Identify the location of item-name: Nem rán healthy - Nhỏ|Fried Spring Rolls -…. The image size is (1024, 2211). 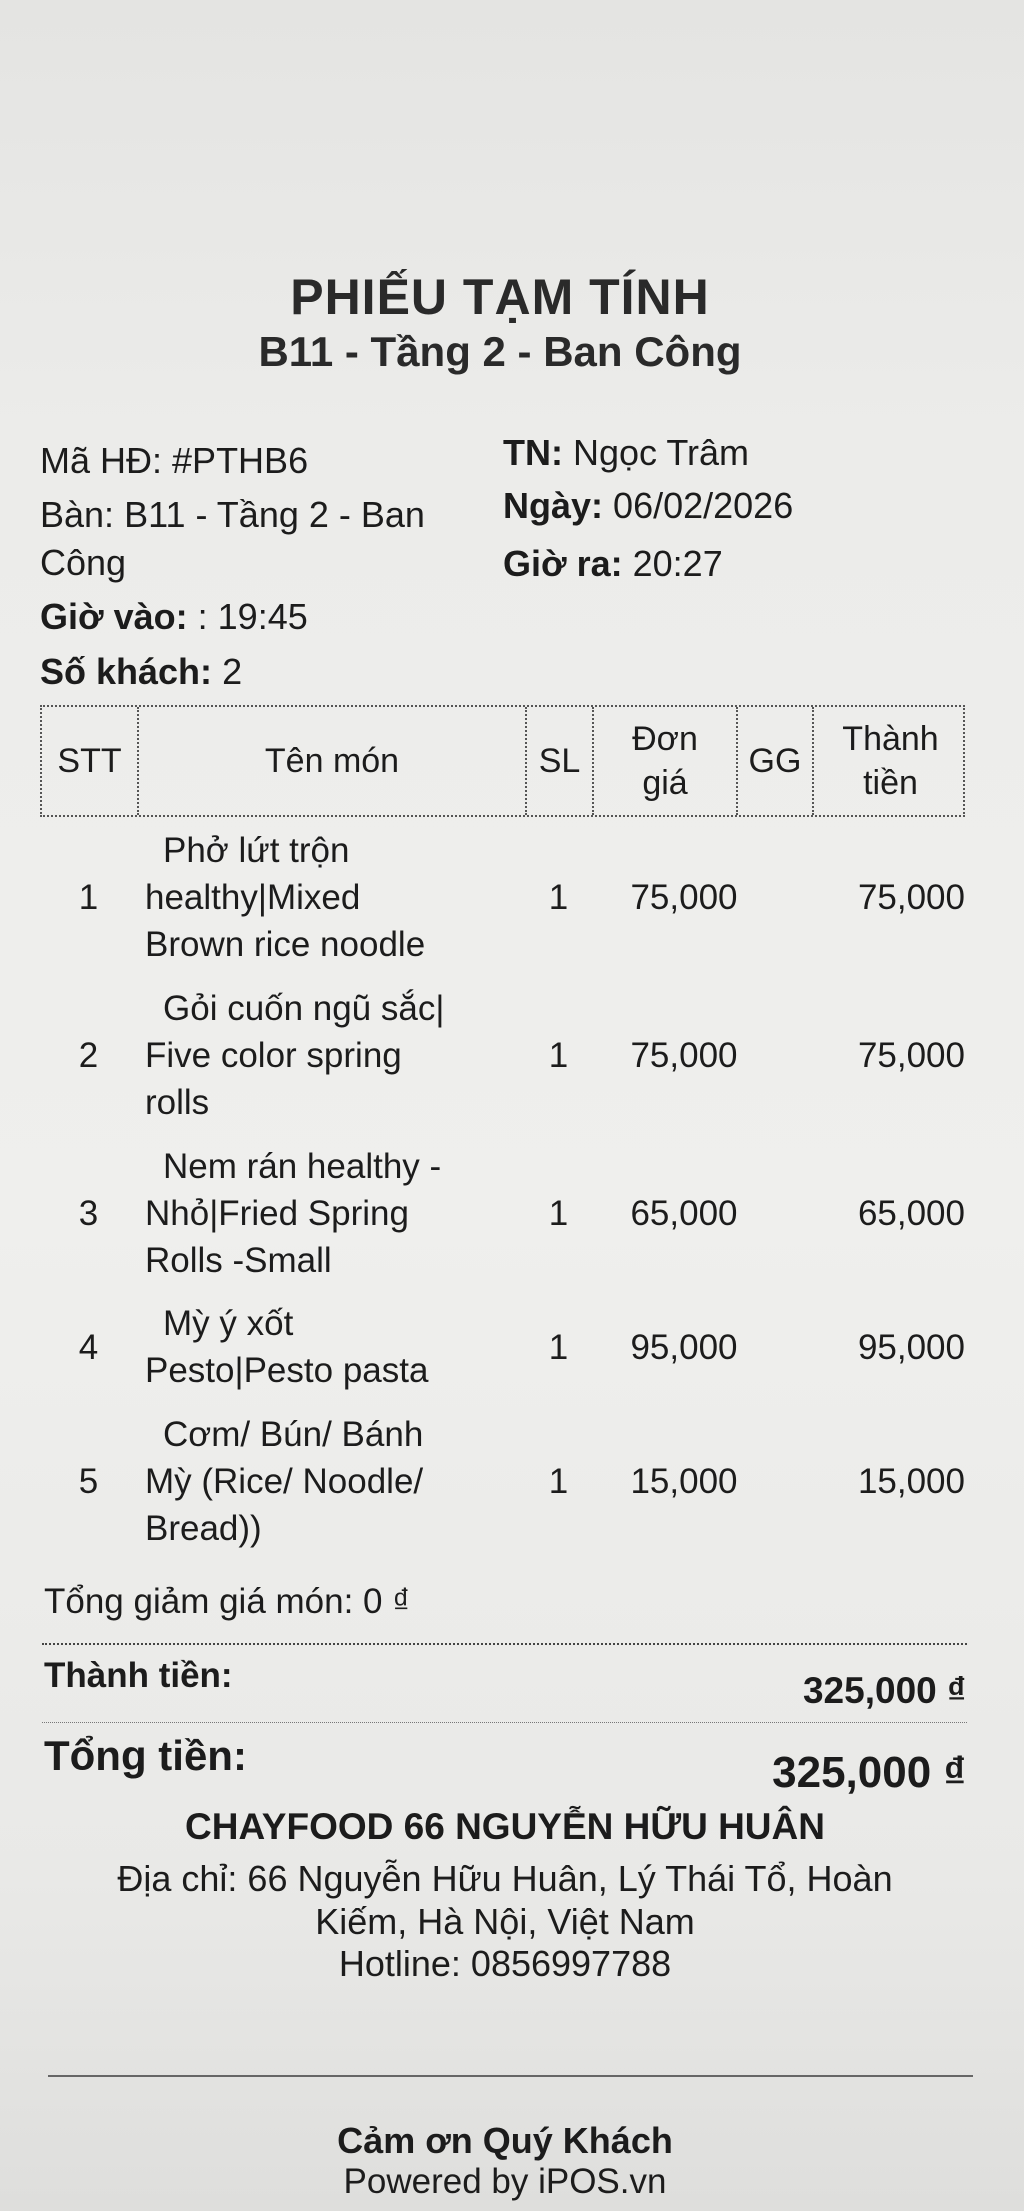
(340, 1213).